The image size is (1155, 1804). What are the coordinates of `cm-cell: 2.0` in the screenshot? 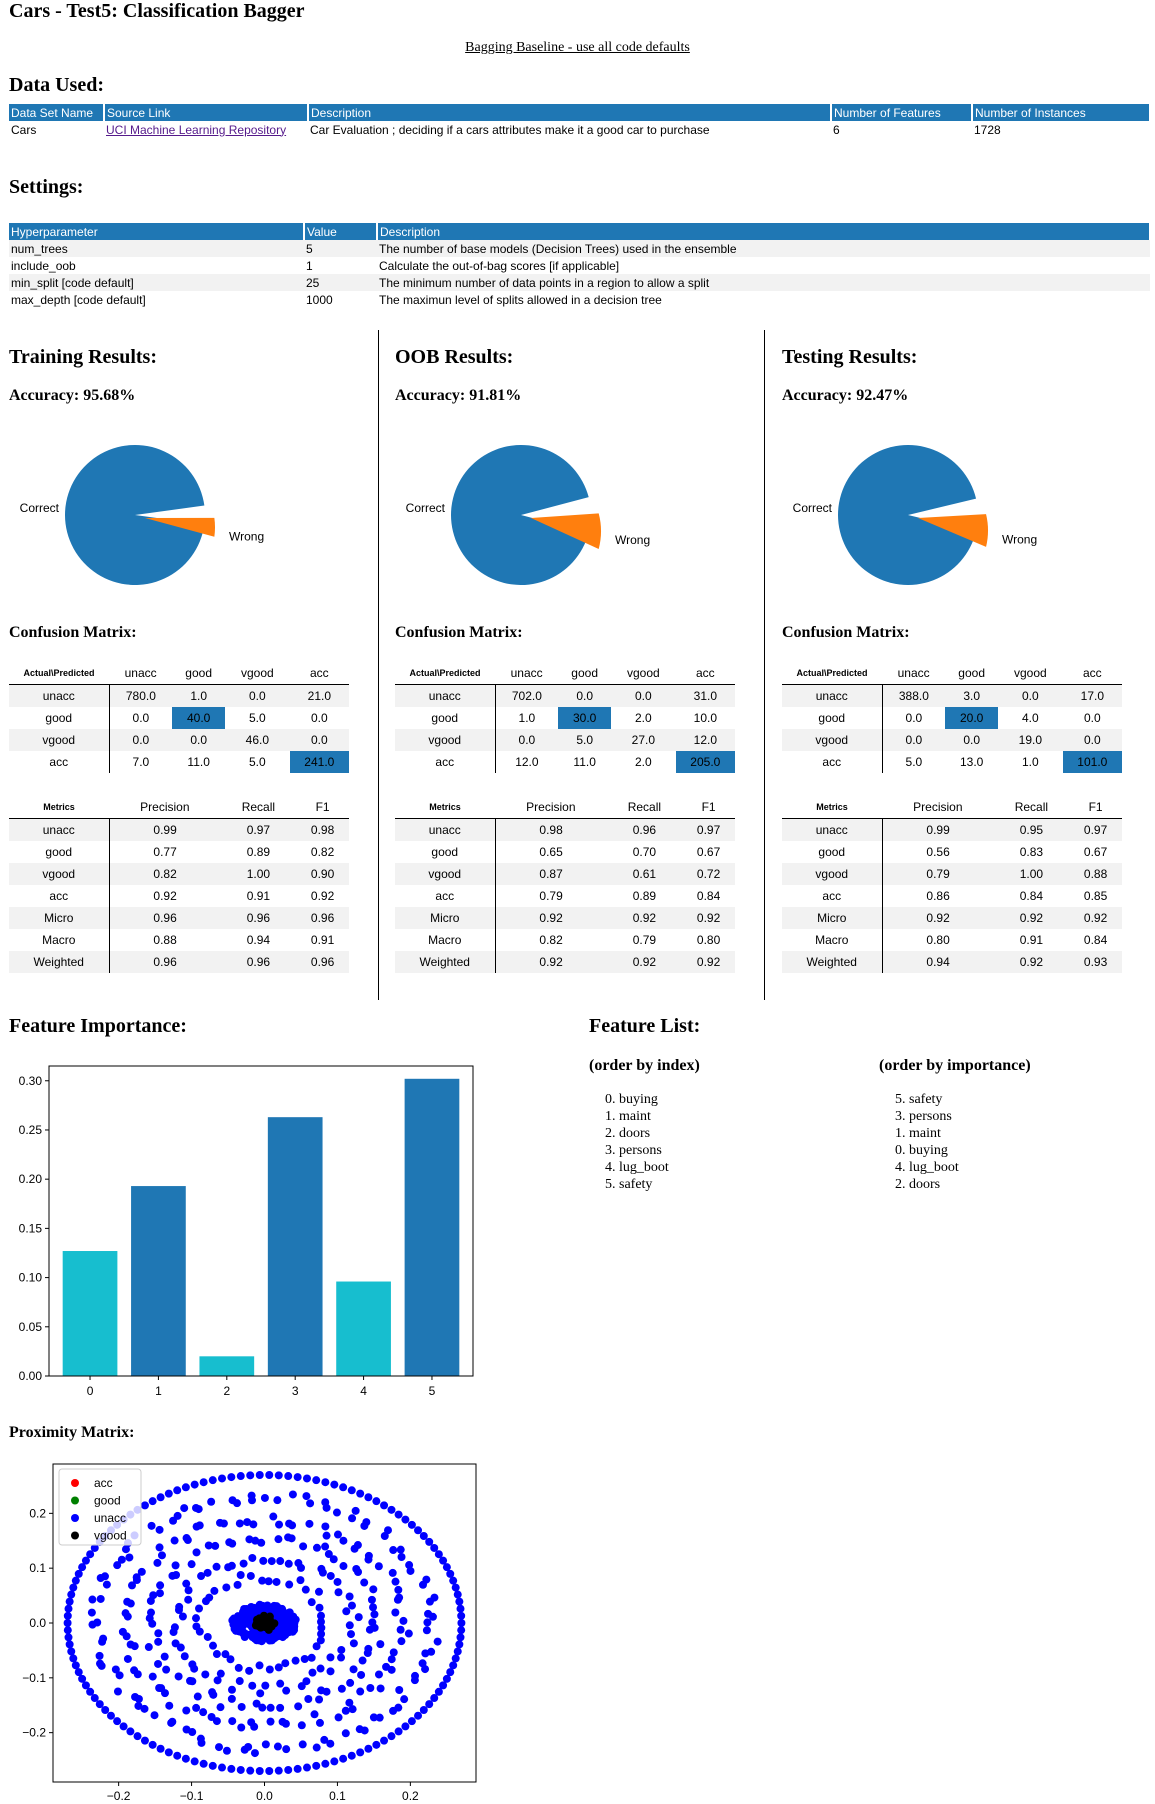 It's located at (643, 762).